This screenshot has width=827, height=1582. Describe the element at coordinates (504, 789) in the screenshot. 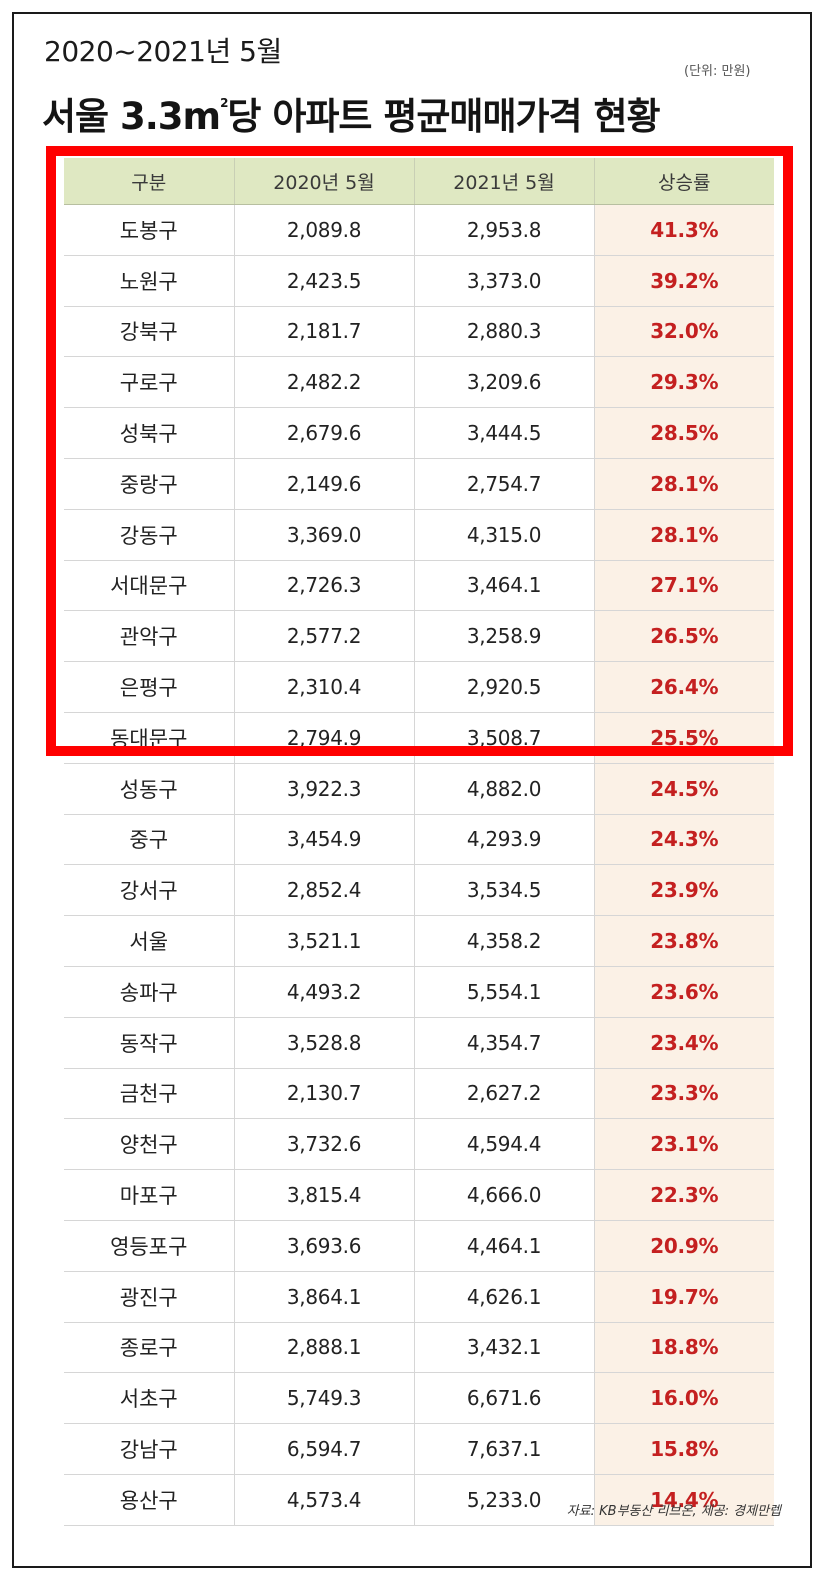

I see `price-2021-cell: 4,882.0` at that location.